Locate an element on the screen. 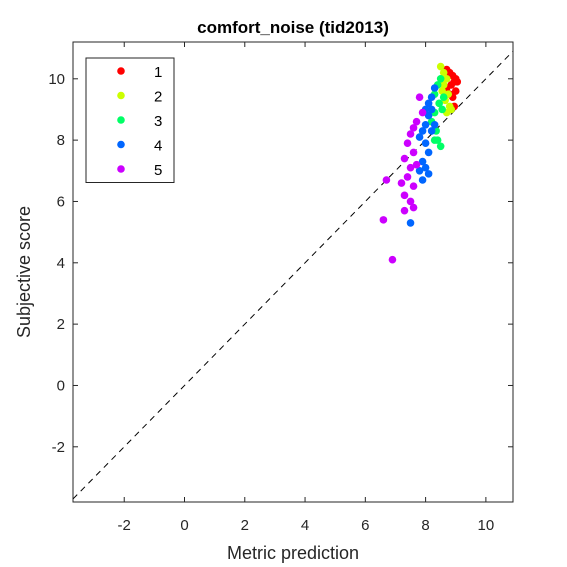 The width and height of the screenshot is (567, 567). legend-label: 1 is located at coordinates (158, 72).